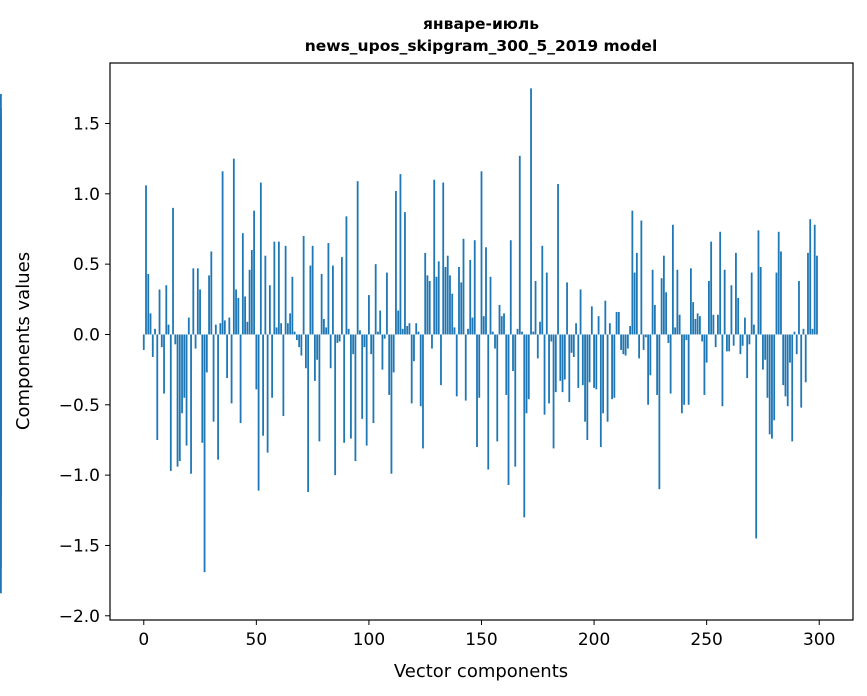 This screenshot has height=696, width=867. I want to click on x-tick-label: 300, so click(819, 640).